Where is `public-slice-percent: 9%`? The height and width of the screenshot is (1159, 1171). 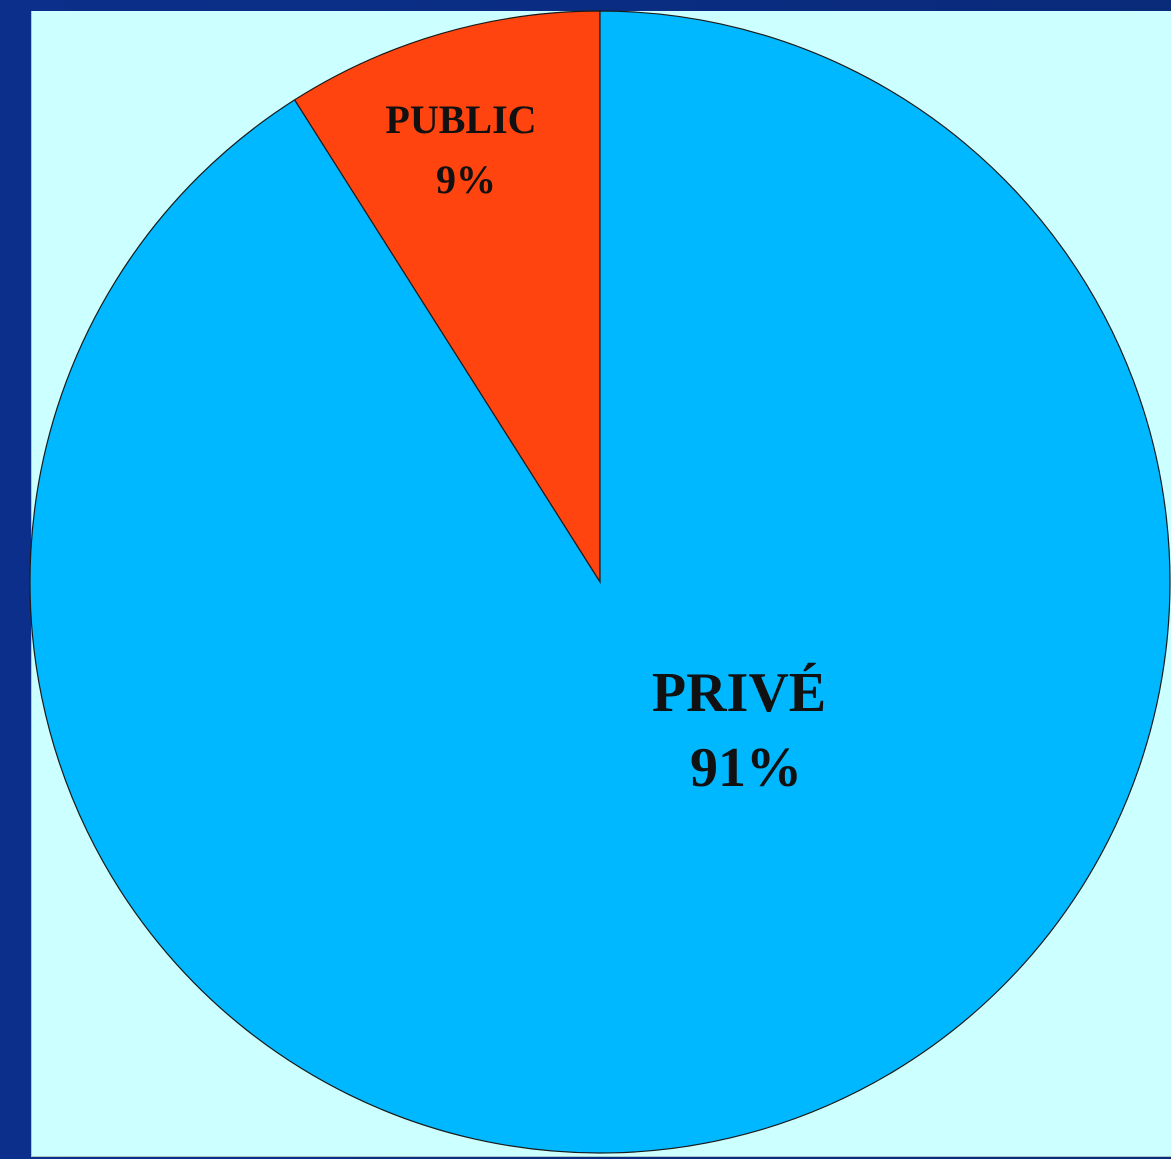 public-slice-percent: 9% is located at coordinates (466, 179).